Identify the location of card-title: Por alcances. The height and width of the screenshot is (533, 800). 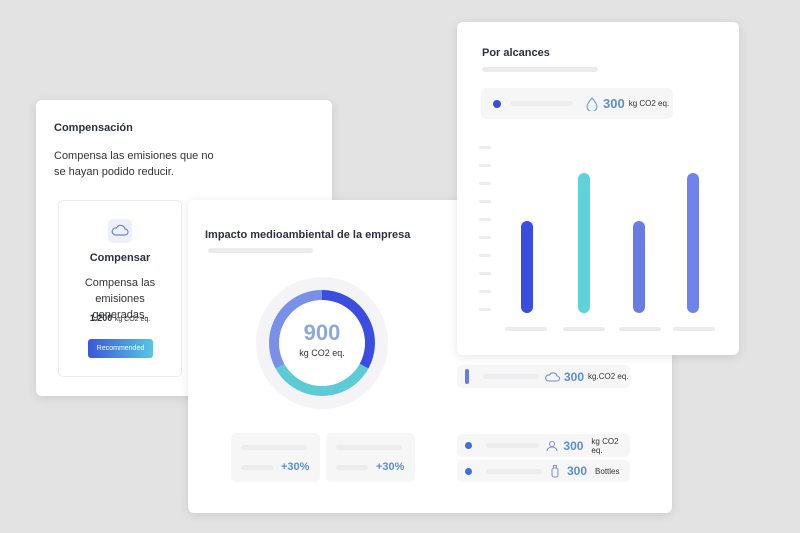
(516, 53).